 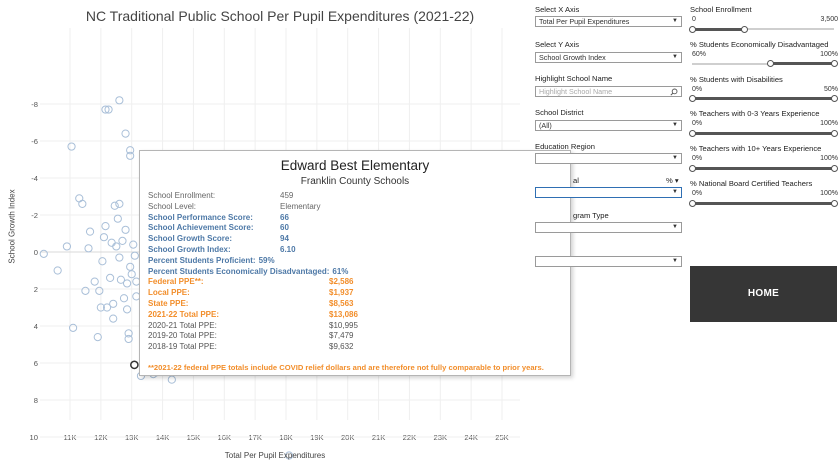 What do you see at coordinates (608, 125) in the screenshot?
I see `school-district-dropdown: (All) ▼` at bounding box center [608, 125].